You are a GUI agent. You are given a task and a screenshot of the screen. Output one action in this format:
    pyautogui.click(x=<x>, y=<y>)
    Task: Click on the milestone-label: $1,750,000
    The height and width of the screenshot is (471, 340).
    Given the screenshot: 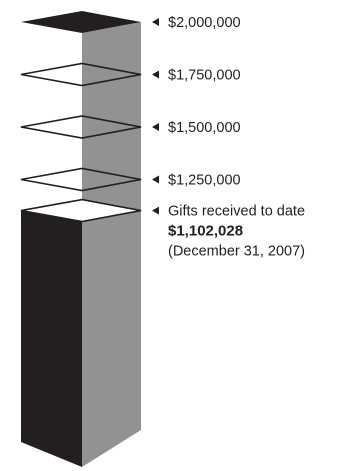 What is the action you would take?
    pyautogui.click(x=204, y=76)
    